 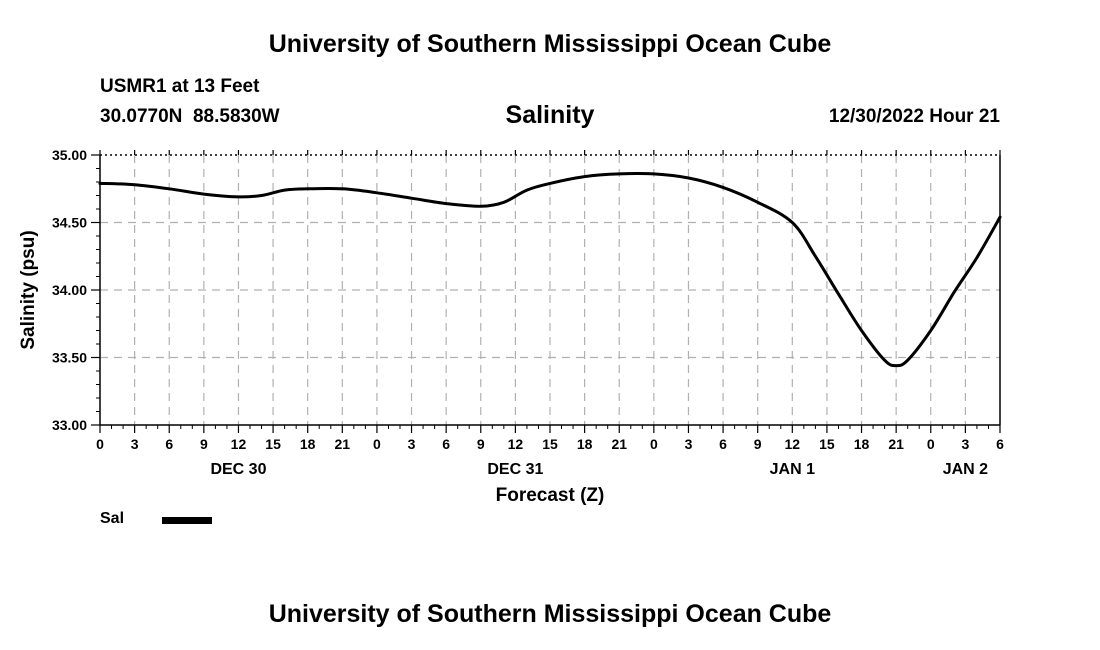 I want to click on chart-title: Salinity, so click(x=550, y=115).